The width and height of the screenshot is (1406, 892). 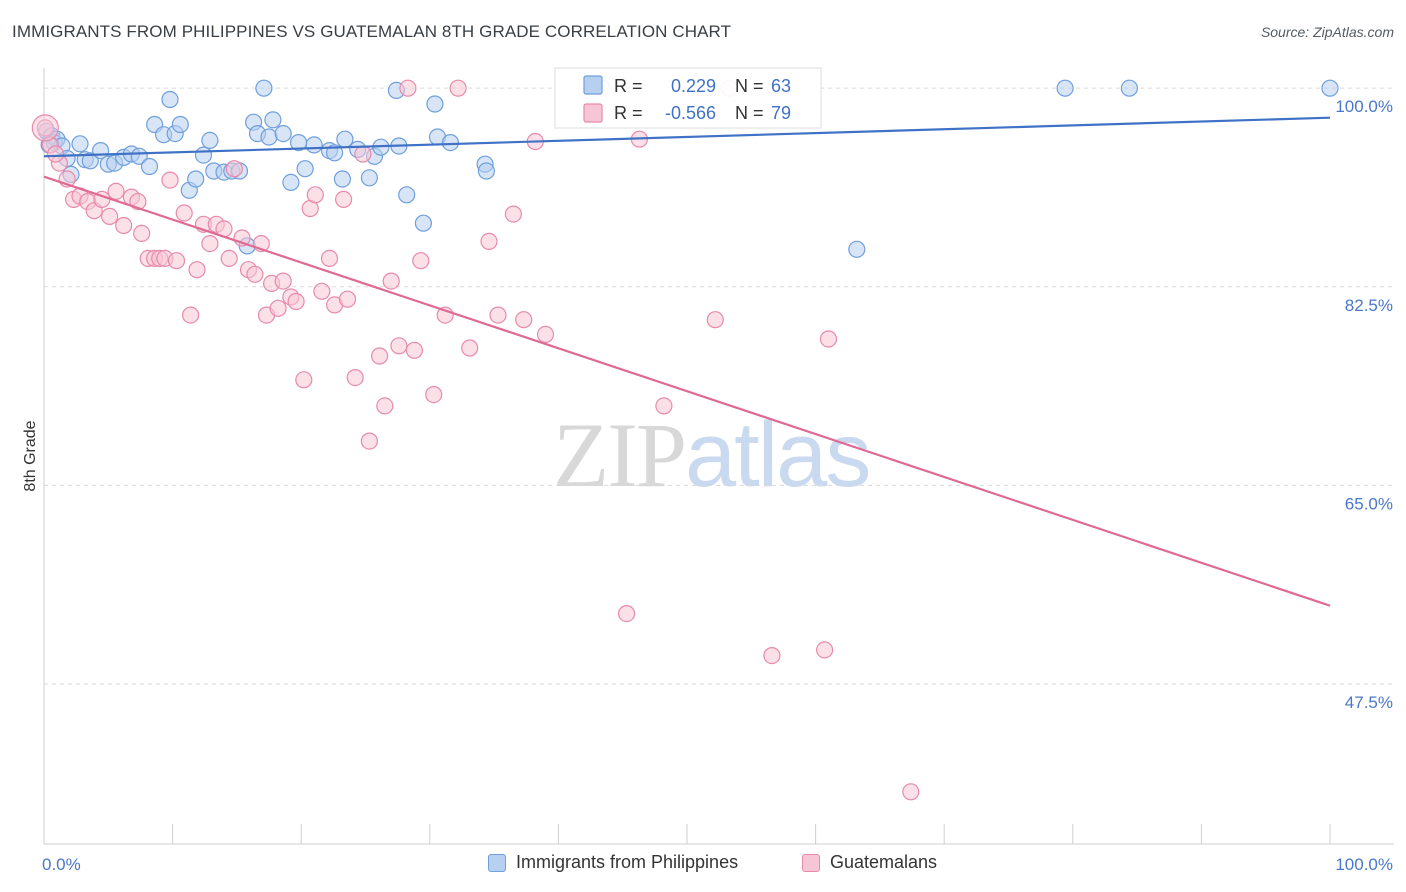 I want to click on y-axis-title: 8th Grade, so click(x=30, y=455).